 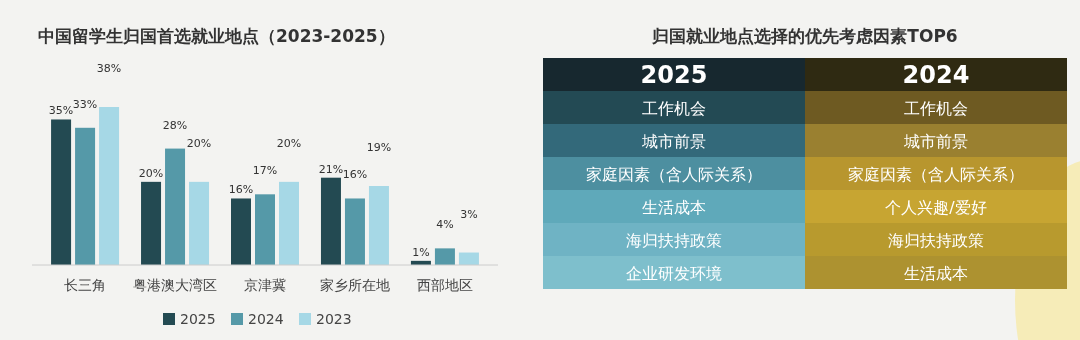 What do you see at coordinates (175, 285) in the screenshot?
I see `x-tick-label: 粤港澳大湾区` at bounding box center [175, 285].